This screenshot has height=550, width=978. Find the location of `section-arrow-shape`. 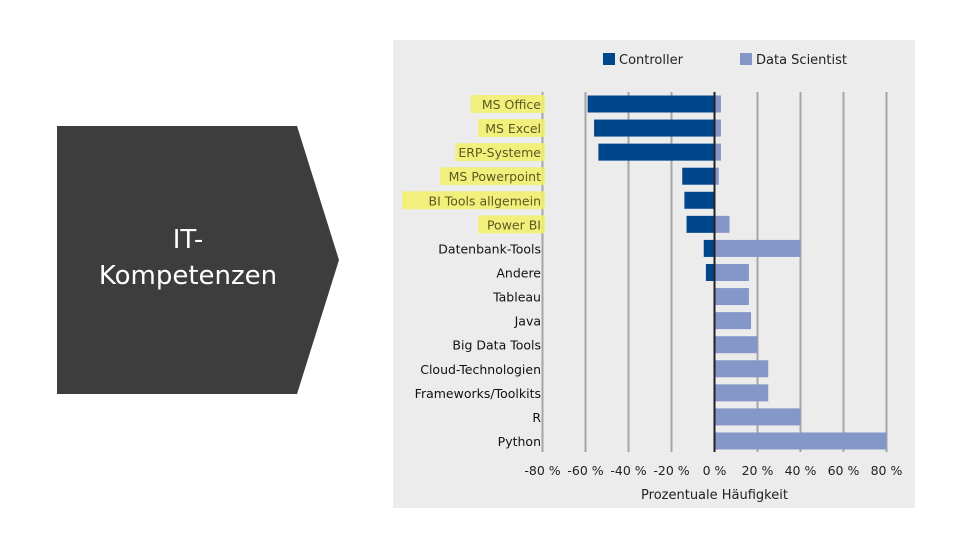

section-arrow-shape is located at coordinates (198, 260).